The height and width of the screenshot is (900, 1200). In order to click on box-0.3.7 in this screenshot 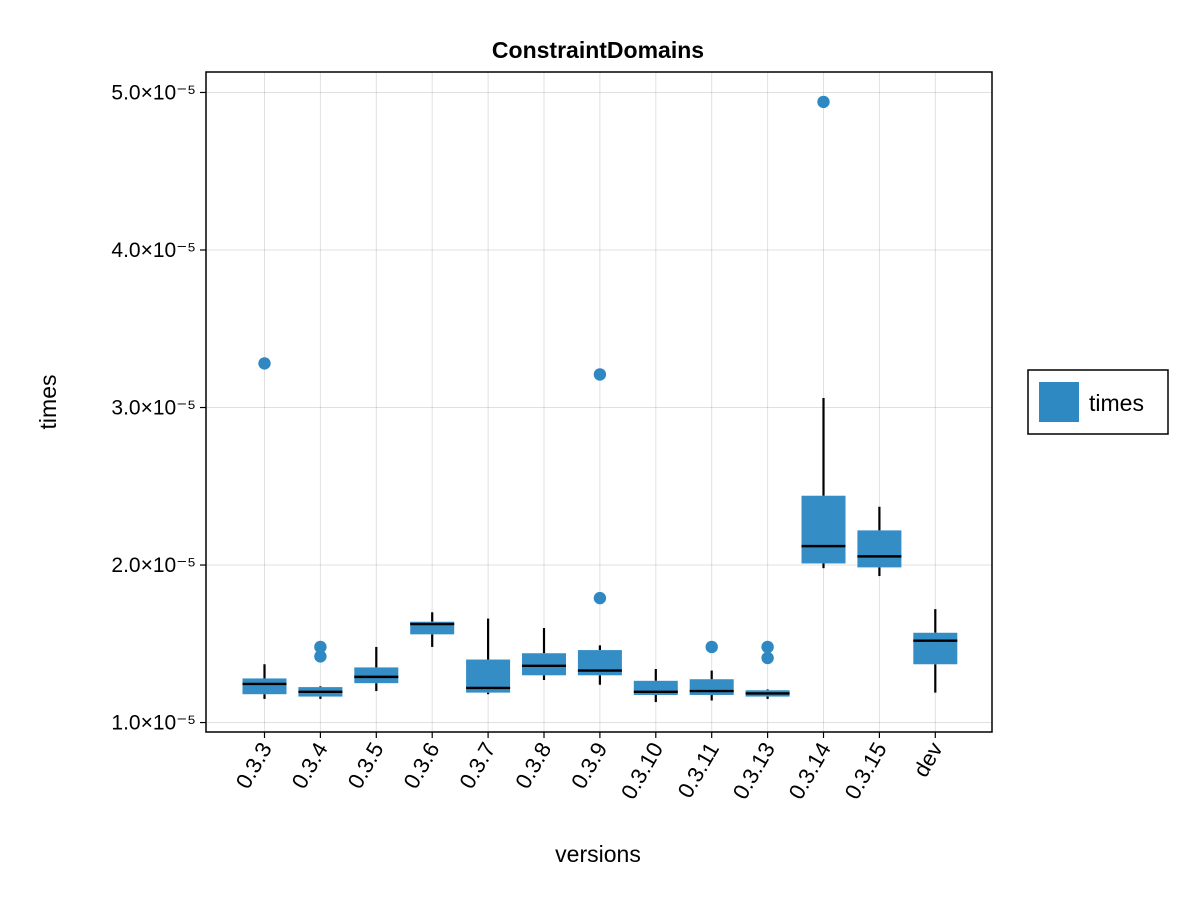, I will do `click(488, 656)`.